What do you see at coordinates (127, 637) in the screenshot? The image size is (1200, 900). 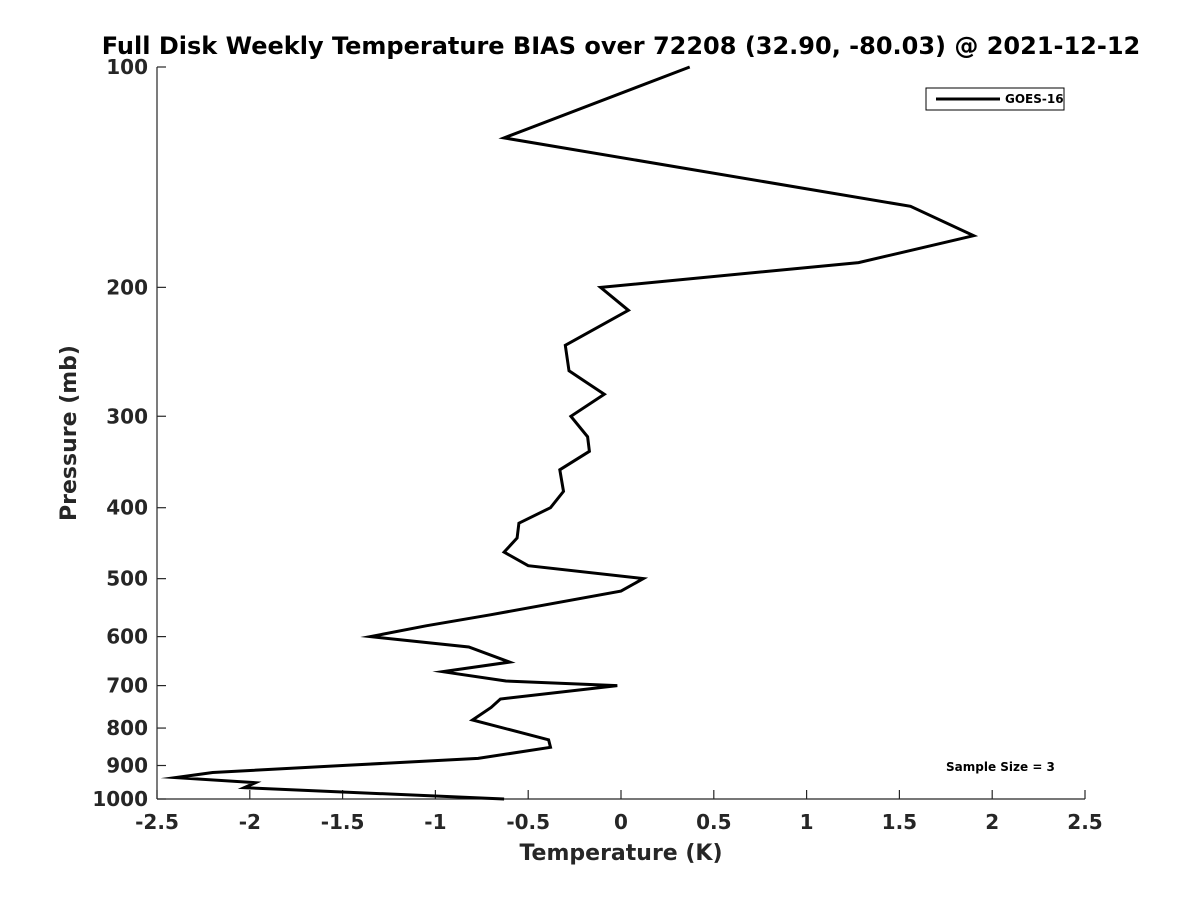 I see `y-tick-label: 600` at bounding box center [127, 637].